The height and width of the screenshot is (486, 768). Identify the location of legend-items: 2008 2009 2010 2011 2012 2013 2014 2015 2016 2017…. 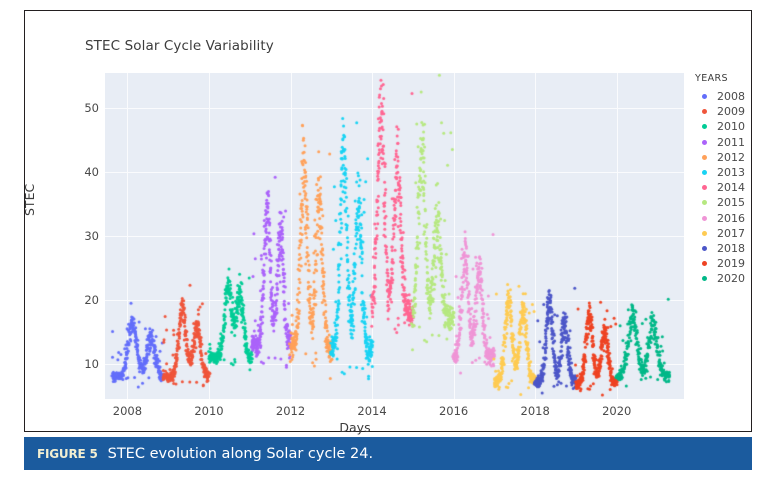
(728, 187).